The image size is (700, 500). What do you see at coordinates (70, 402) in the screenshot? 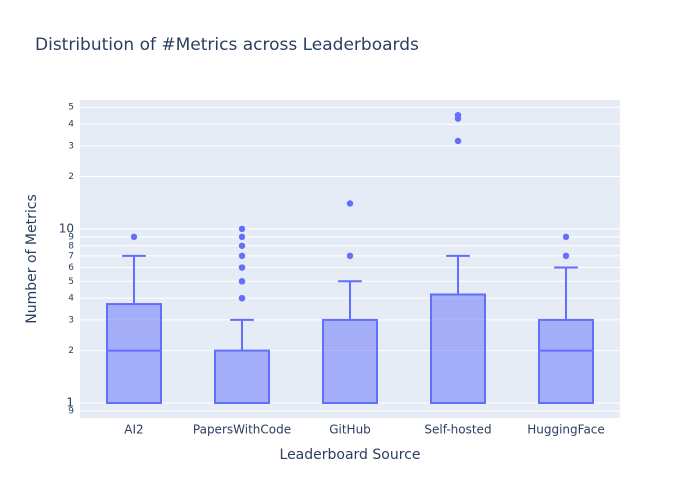
I see `y-tick-label: 1` at bounding box center [70, 402].